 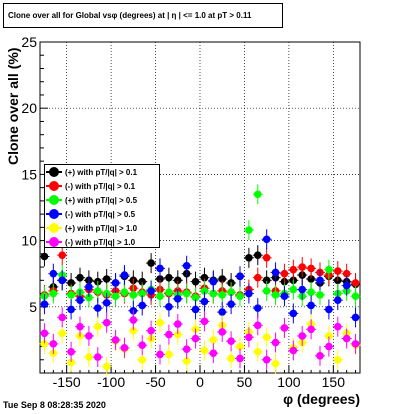 I want to click on legend-label: (+) with pT/|q| > 0.1, so click(x=101, y=172).